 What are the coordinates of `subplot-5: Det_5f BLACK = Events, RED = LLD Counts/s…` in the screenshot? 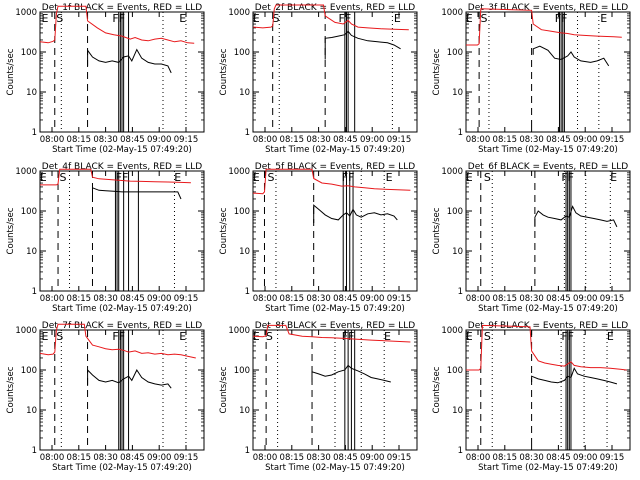 It's located at (318, 238).